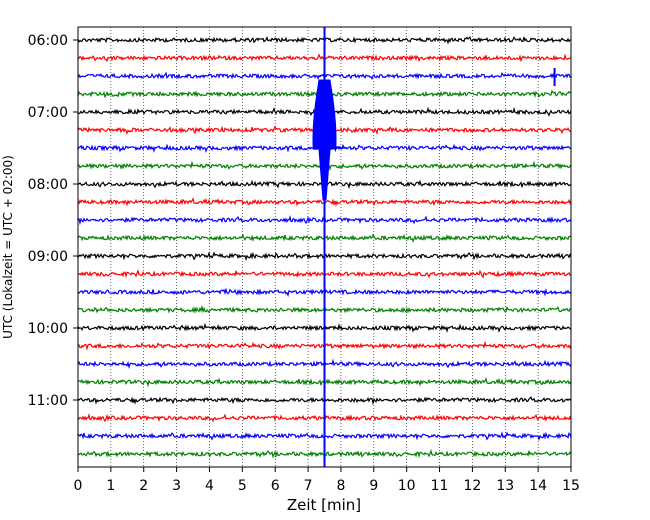 The width and height of the screenshot is (650, 520). What do you see at coordinates (48, 401) in the screenshot?
I see `y-tick-label: 11:00` at bounding box center [48, 401].